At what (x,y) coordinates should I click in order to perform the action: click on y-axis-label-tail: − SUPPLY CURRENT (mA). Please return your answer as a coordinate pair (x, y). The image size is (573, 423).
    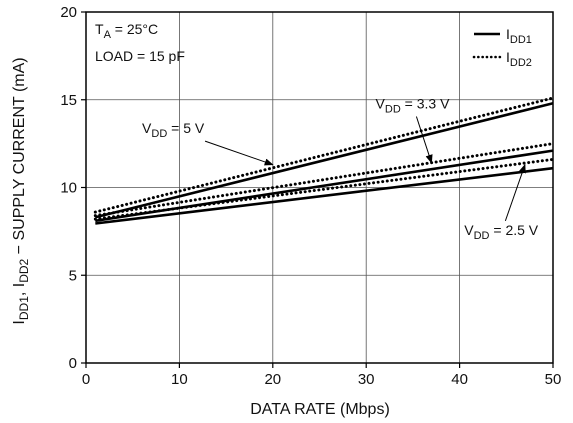
    Looking at the image, I should click on (19, 157).